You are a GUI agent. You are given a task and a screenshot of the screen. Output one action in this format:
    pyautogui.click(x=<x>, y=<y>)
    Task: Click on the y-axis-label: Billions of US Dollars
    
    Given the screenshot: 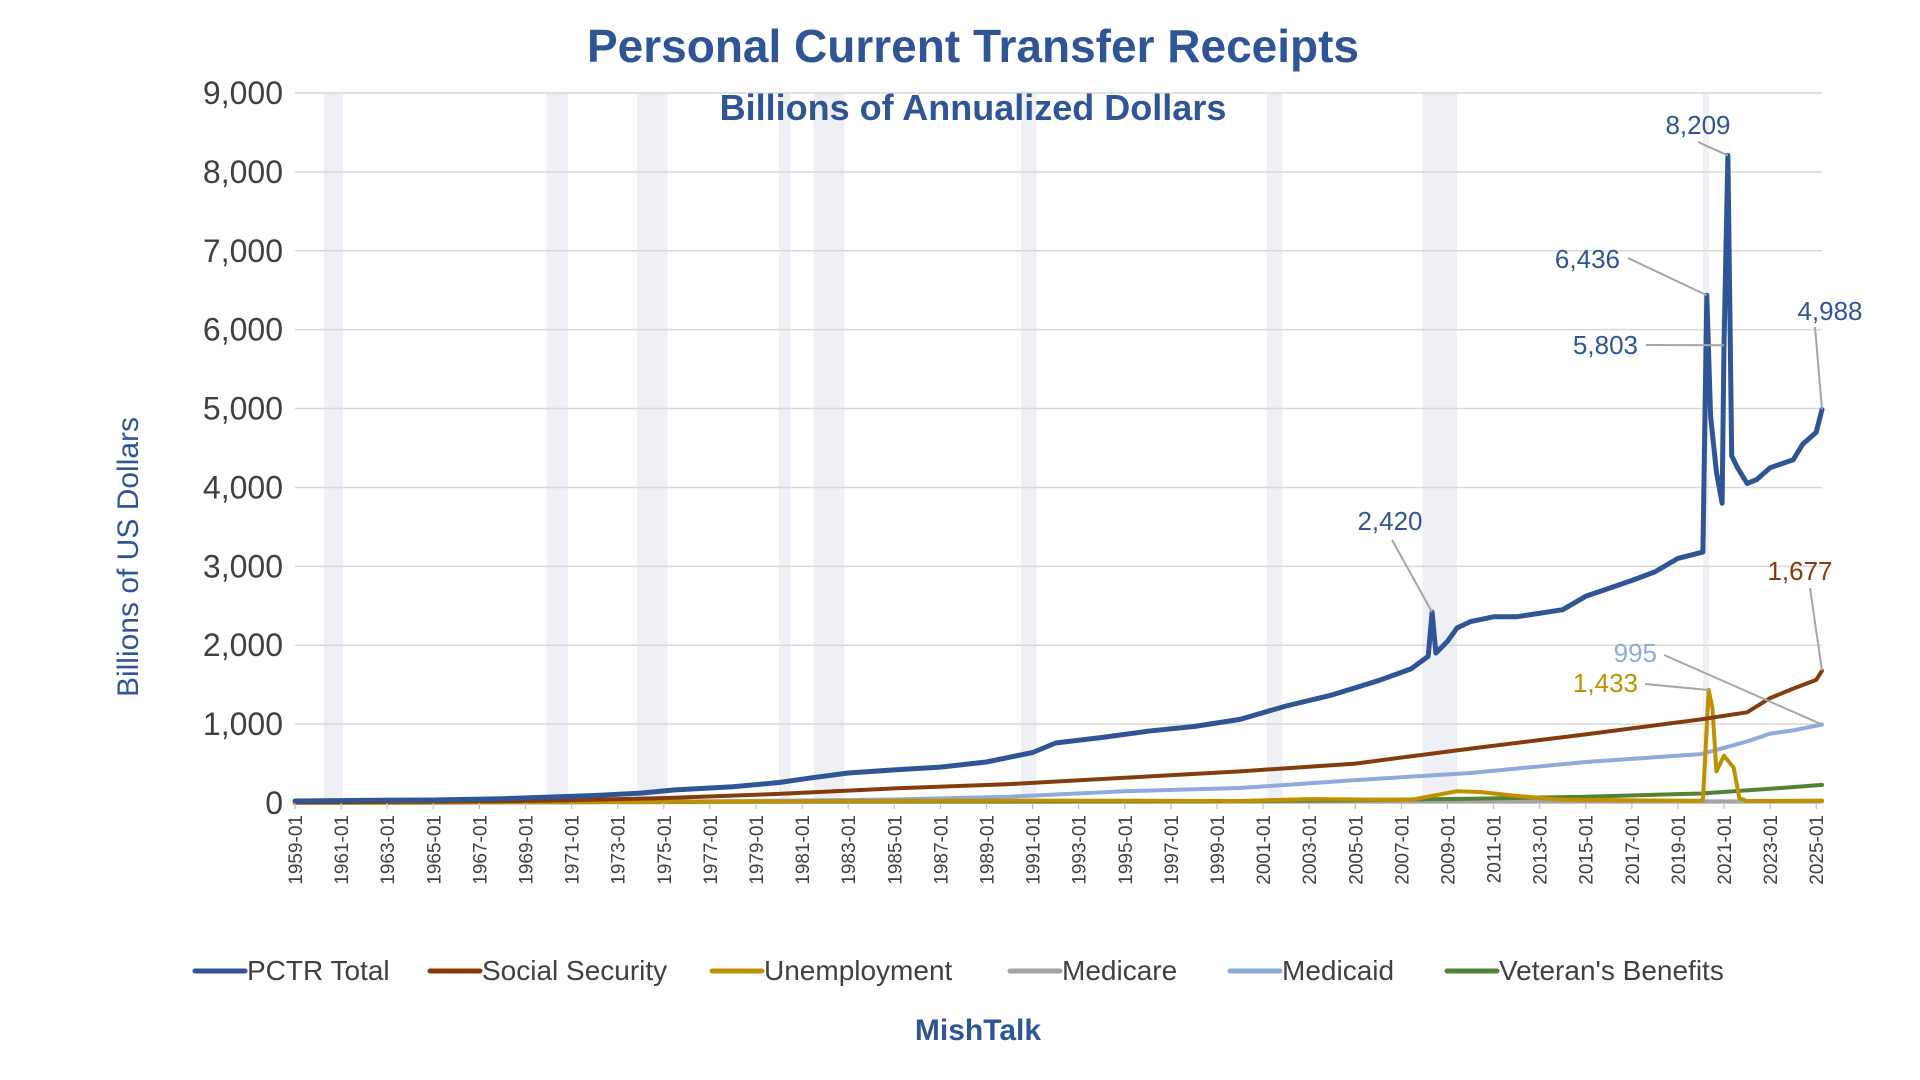 What is the action you would take?
    pyautogui.click(x=128, y=557)
    